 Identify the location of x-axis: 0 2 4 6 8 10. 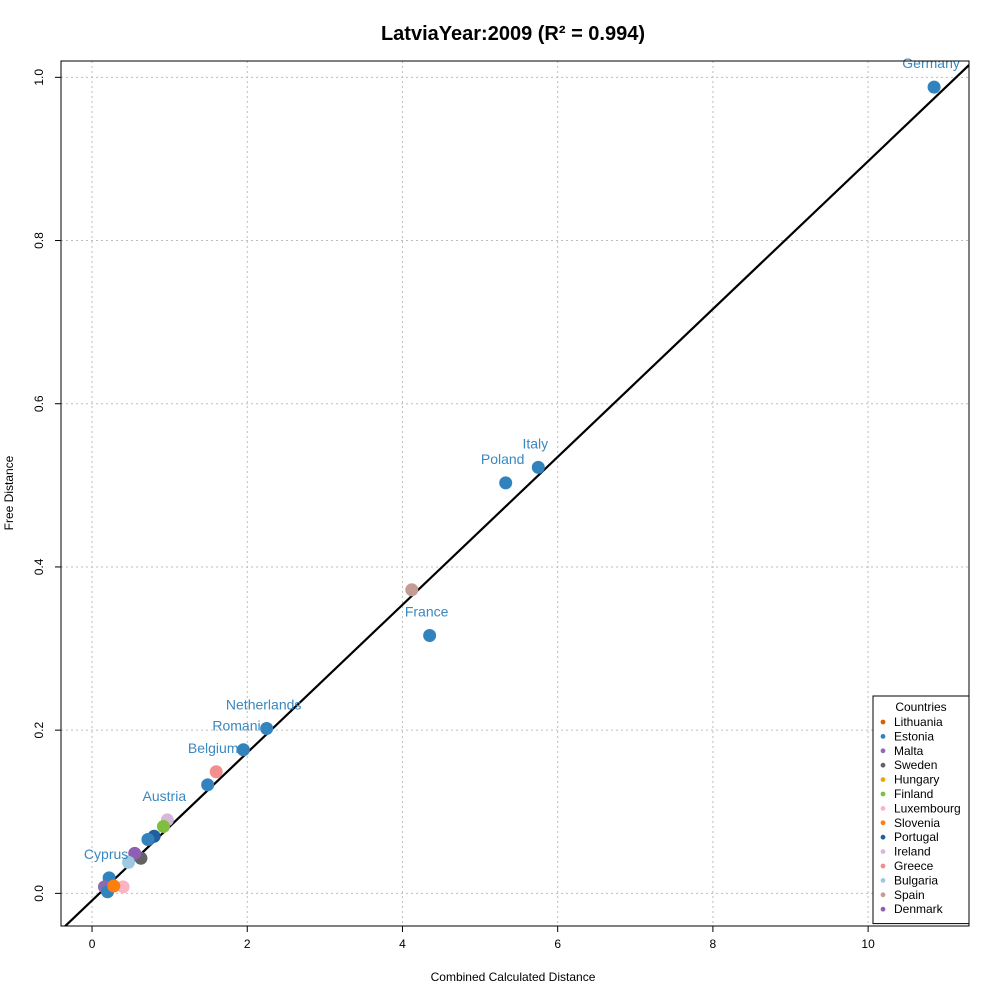
(482, 938).